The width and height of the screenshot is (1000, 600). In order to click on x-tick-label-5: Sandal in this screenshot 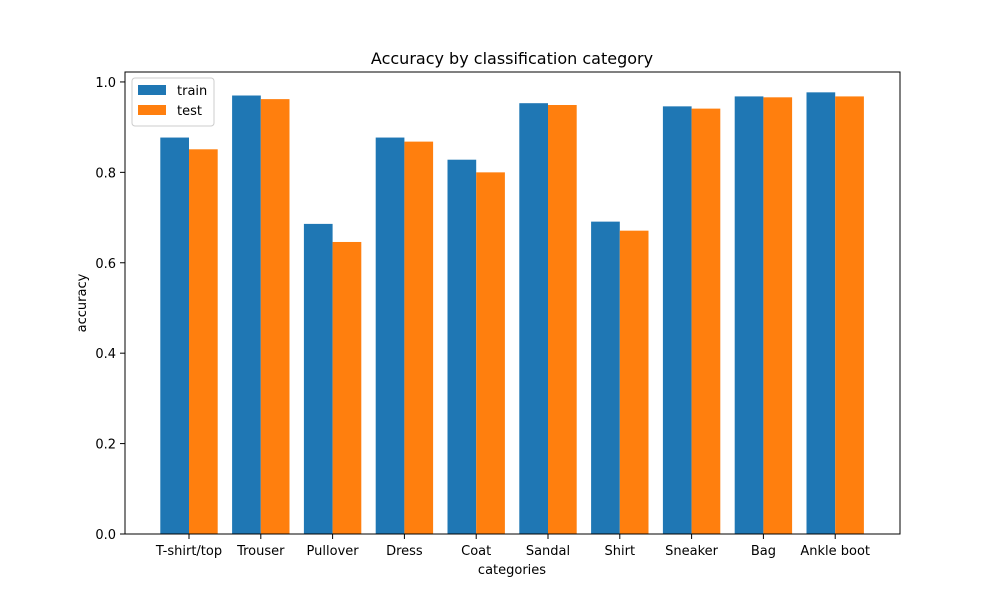, I will do `click(548, 551)`.